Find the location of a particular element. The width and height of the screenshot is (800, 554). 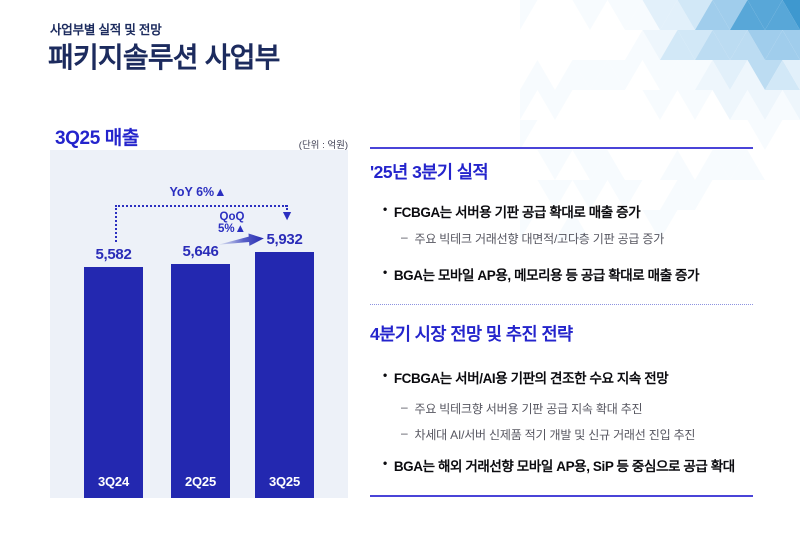

list-item: • FCBGA는 서버/AI용 기판의 견조한 수요 지속 전망 is located at coordinates (526, 377).